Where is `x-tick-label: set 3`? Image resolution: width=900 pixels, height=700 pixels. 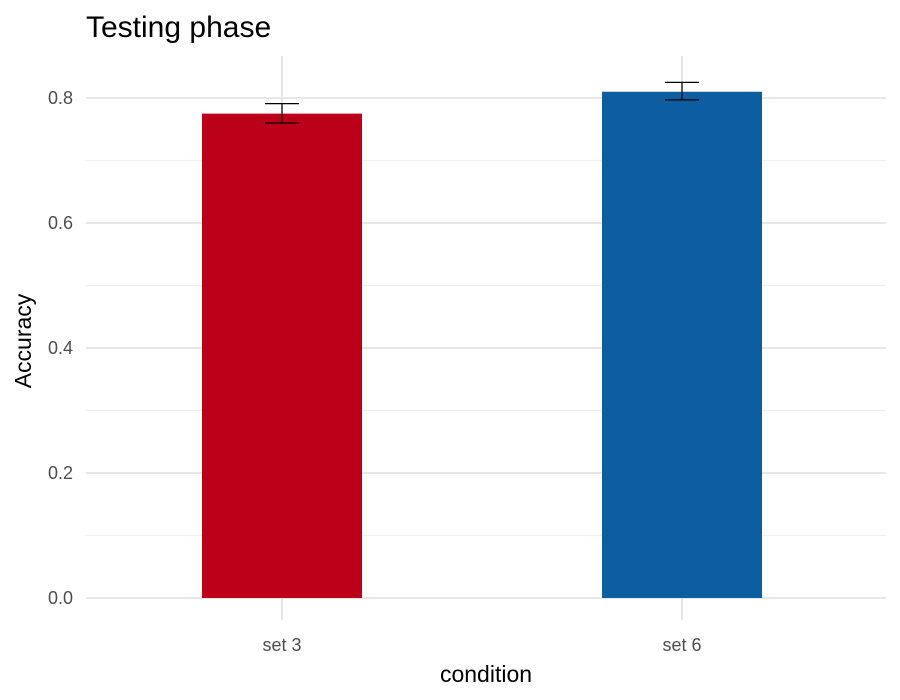
x-tick-label: set 3 is located at coordinates (281, 645).